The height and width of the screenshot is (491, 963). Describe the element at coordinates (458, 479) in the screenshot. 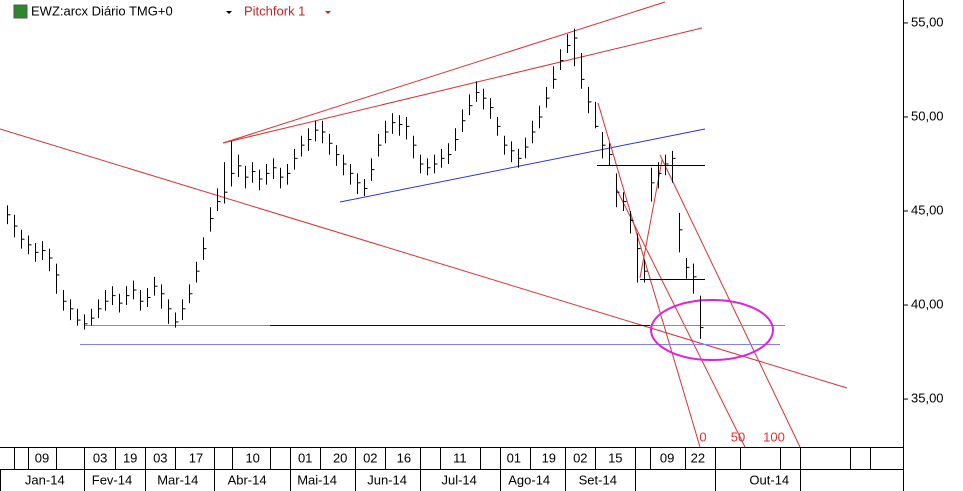

I see `month-label: Jul-14` at that location.